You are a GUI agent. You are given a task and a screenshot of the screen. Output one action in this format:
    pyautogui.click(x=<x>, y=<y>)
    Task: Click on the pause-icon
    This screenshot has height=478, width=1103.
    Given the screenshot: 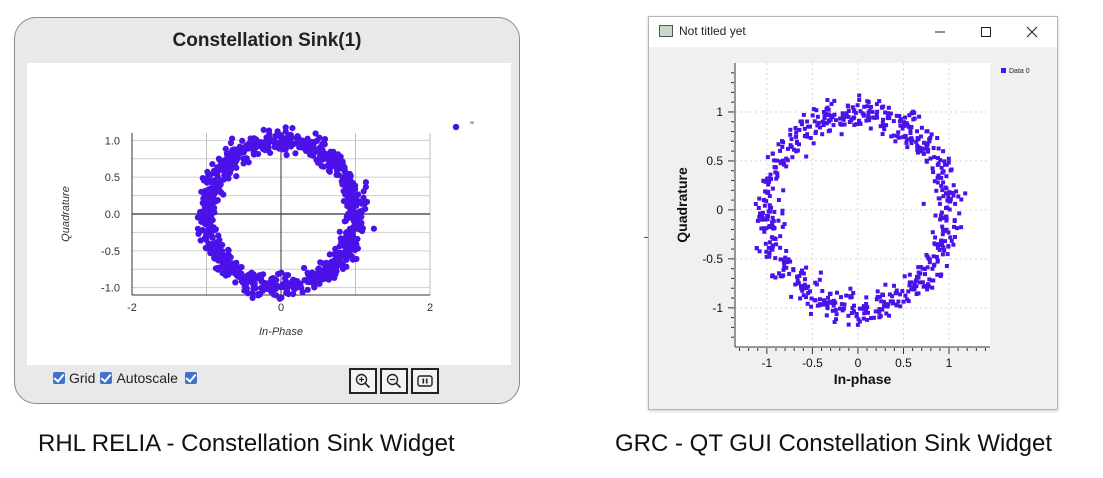 What is the action you would take?
    pyautogui.click(x=425, y=381)
    